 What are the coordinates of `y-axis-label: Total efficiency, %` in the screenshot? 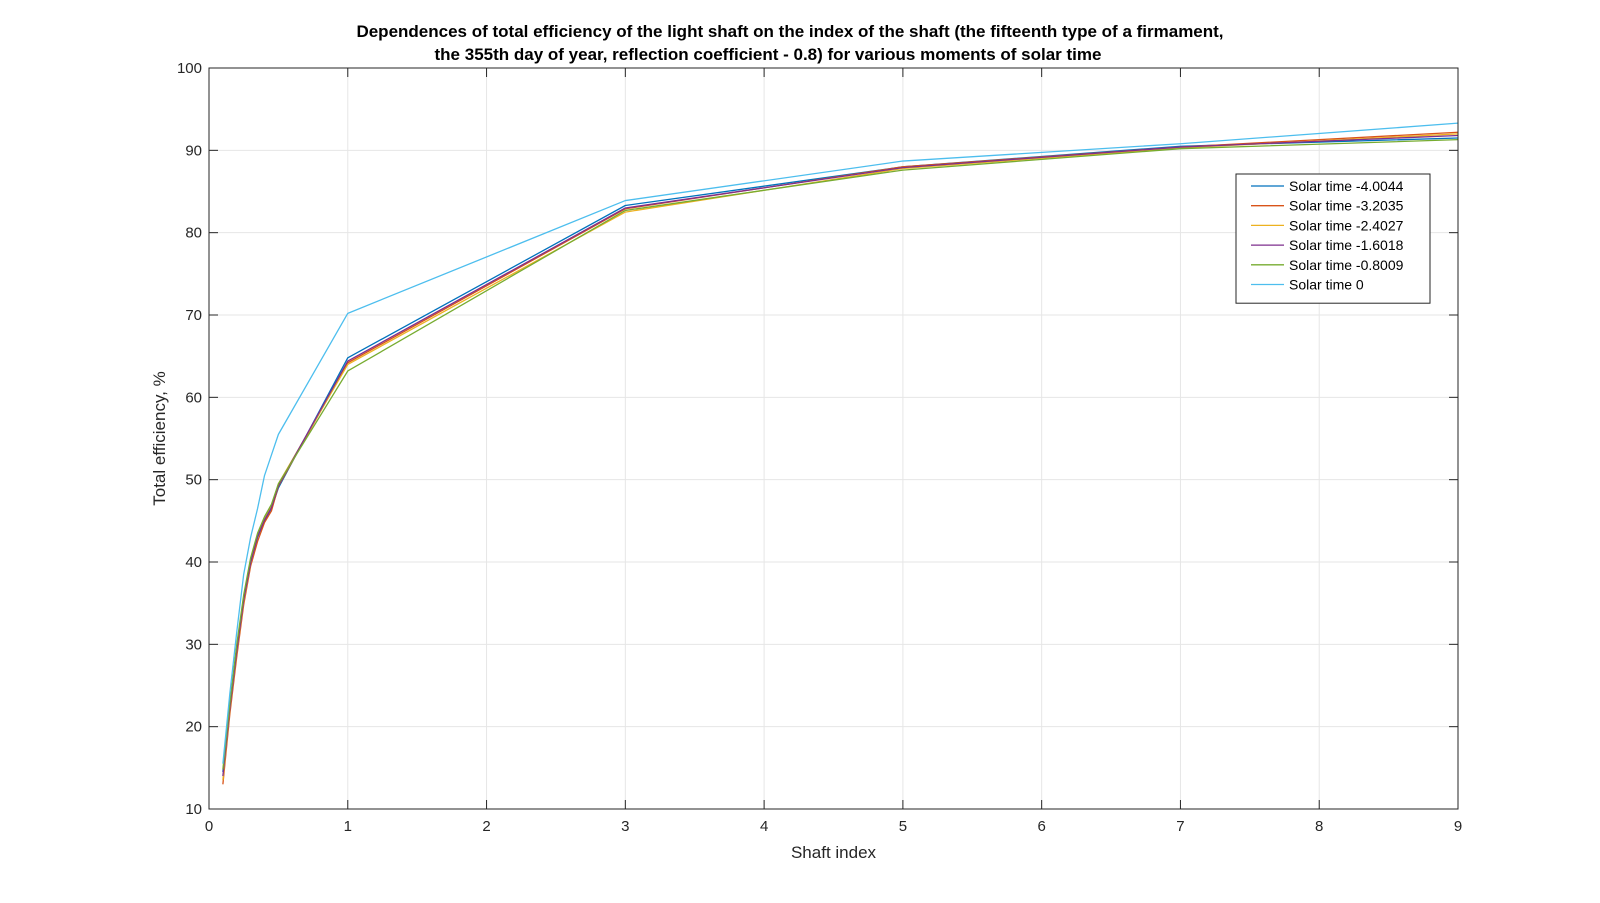 It's located at (159, 438).